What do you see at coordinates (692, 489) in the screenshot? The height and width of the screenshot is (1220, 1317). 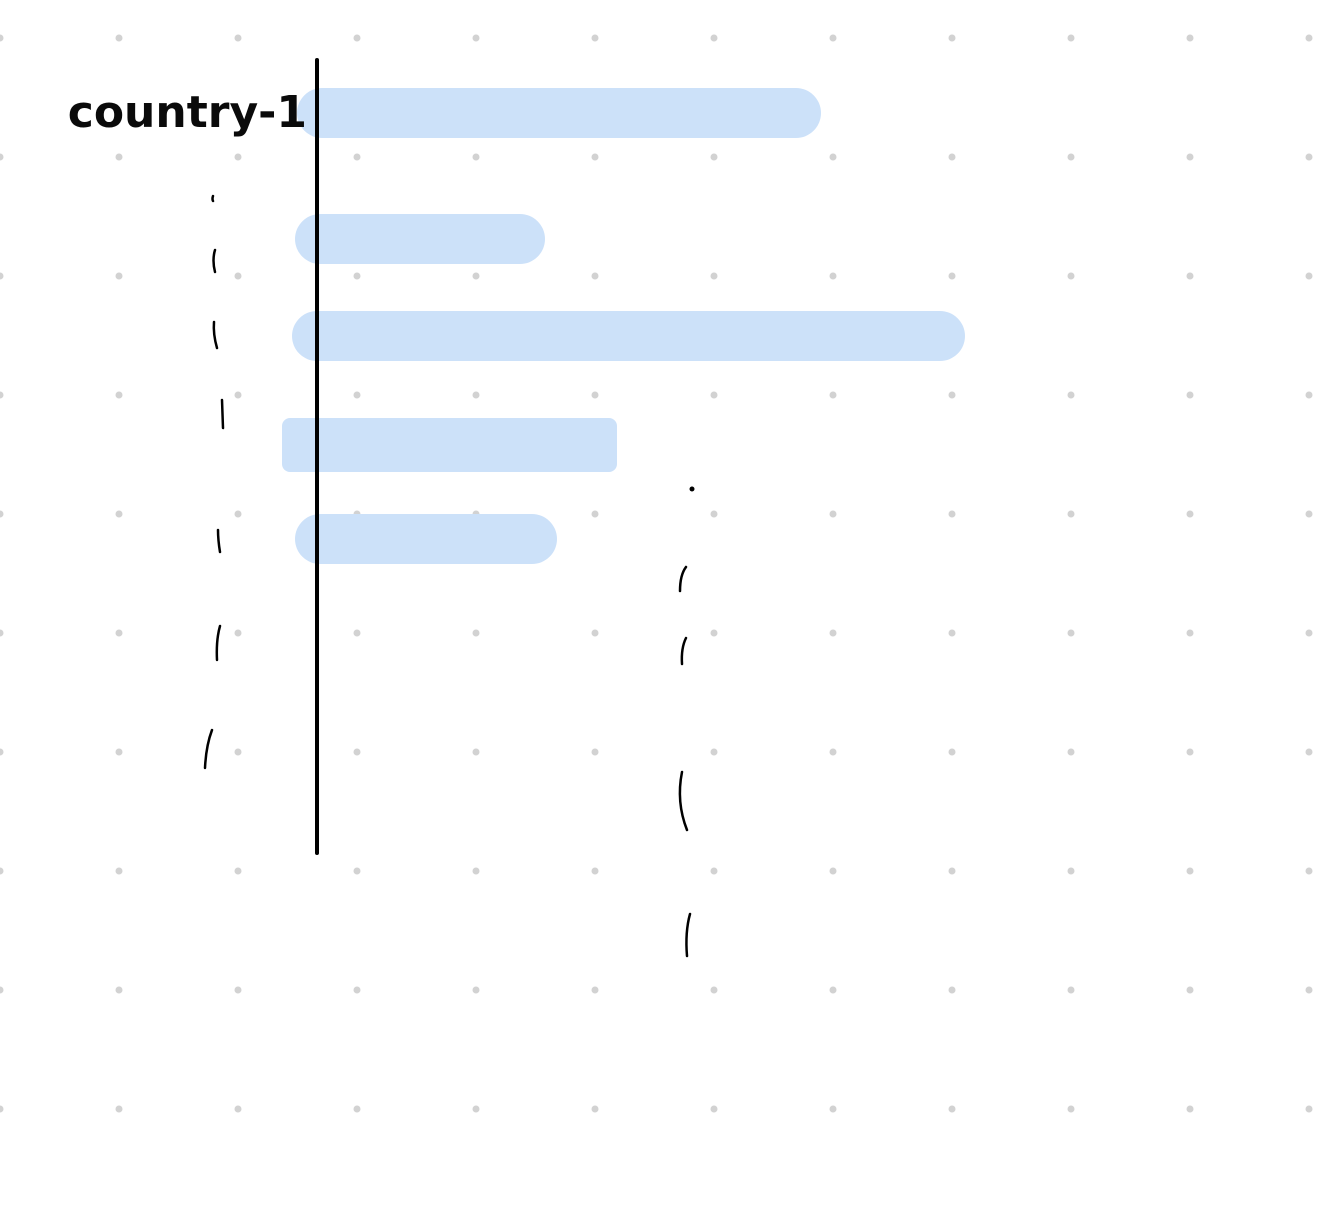 I see `hand-dot` at bounding box center [692, 489].